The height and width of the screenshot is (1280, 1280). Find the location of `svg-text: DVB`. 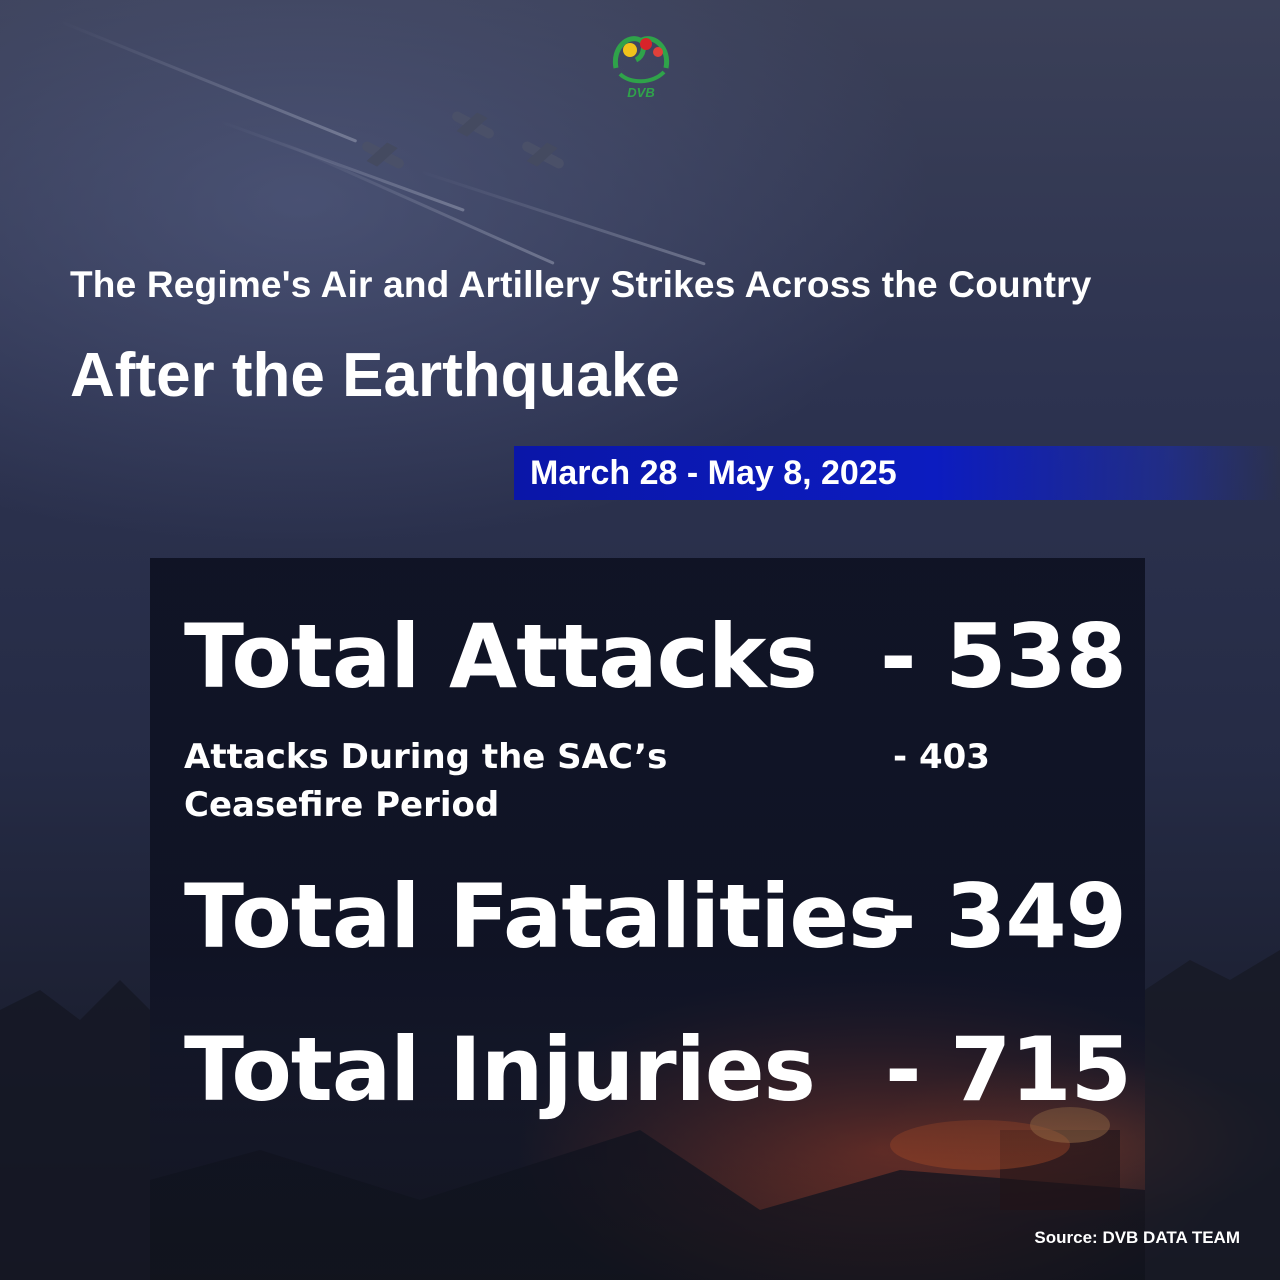

svg-text: DVB is located at coordinates (640, 92).